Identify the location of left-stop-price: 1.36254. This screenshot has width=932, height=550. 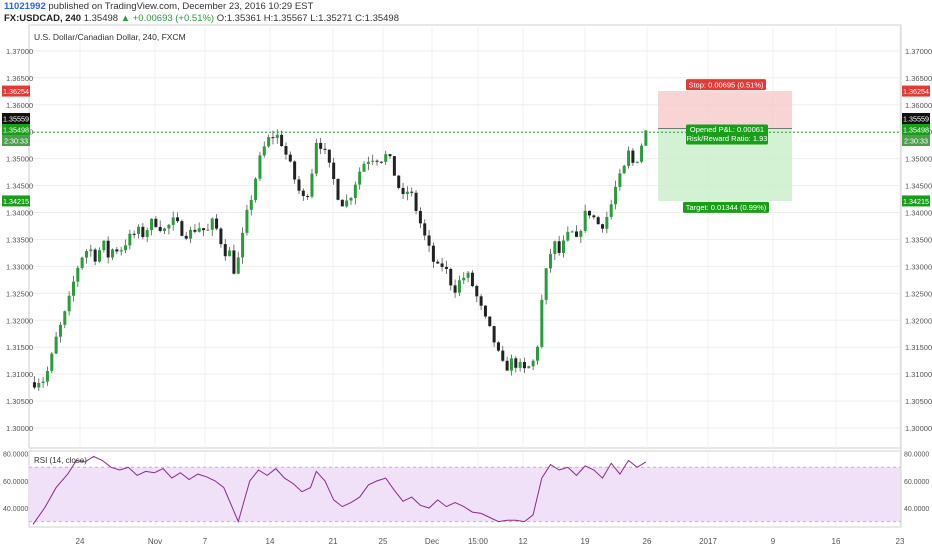
(16, 91).